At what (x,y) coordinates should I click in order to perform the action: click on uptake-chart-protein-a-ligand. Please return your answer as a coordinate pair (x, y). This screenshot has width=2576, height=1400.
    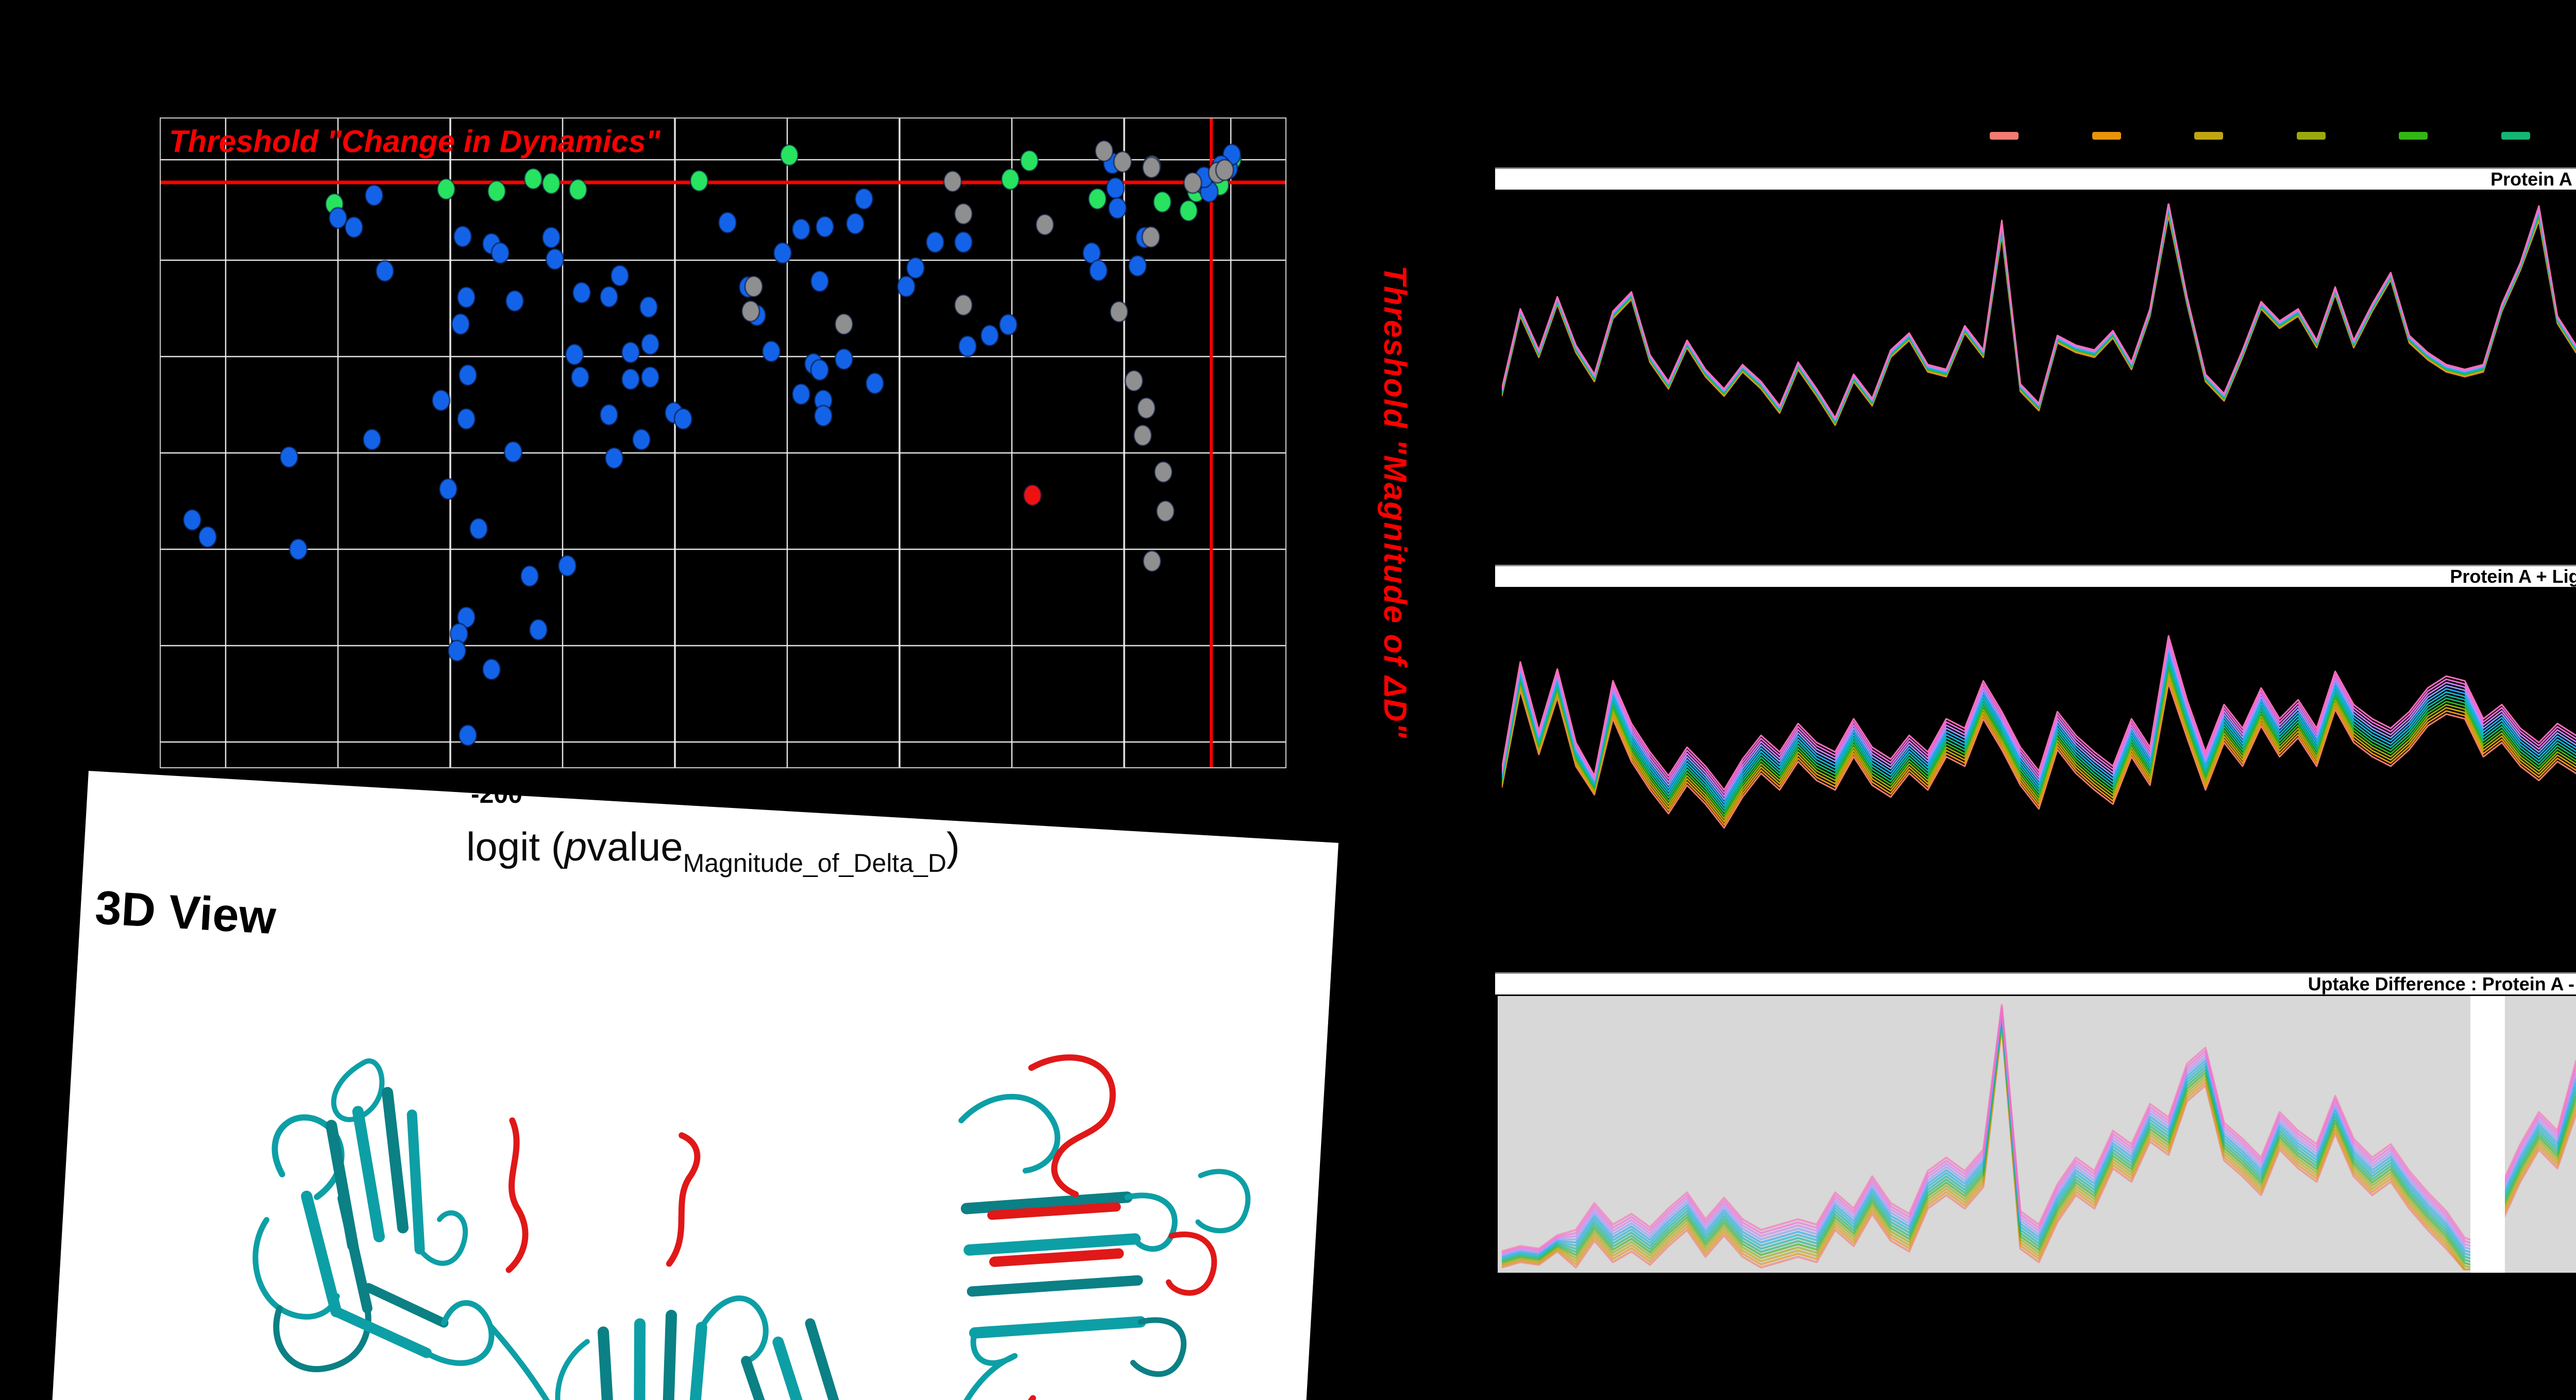
    Looking at the image, I should click on (2039, 718).